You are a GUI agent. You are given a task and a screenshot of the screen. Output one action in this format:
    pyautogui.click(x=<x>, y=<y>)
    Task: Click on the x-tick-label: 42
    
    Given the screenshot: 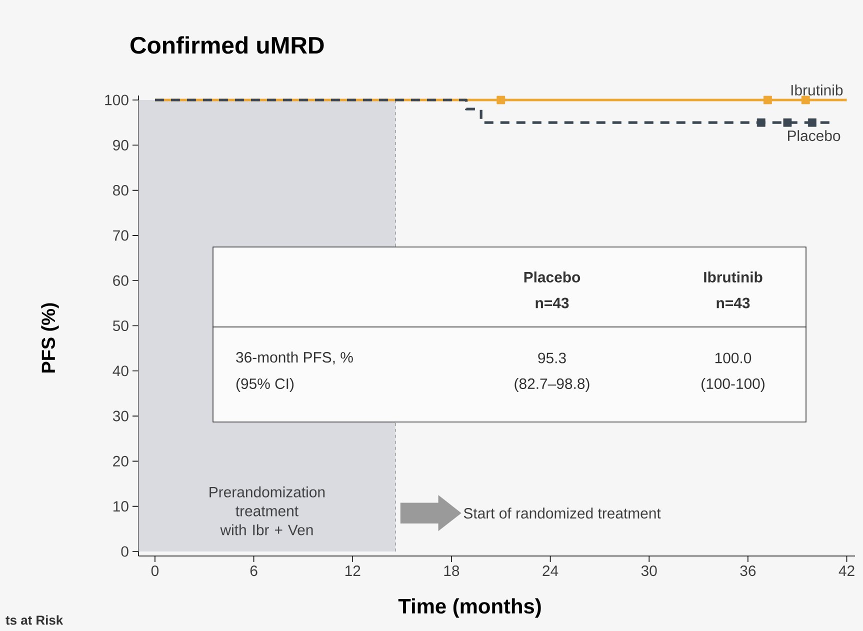 What is the action you would take?
    pyautogui.click(x=846, y=571)
    